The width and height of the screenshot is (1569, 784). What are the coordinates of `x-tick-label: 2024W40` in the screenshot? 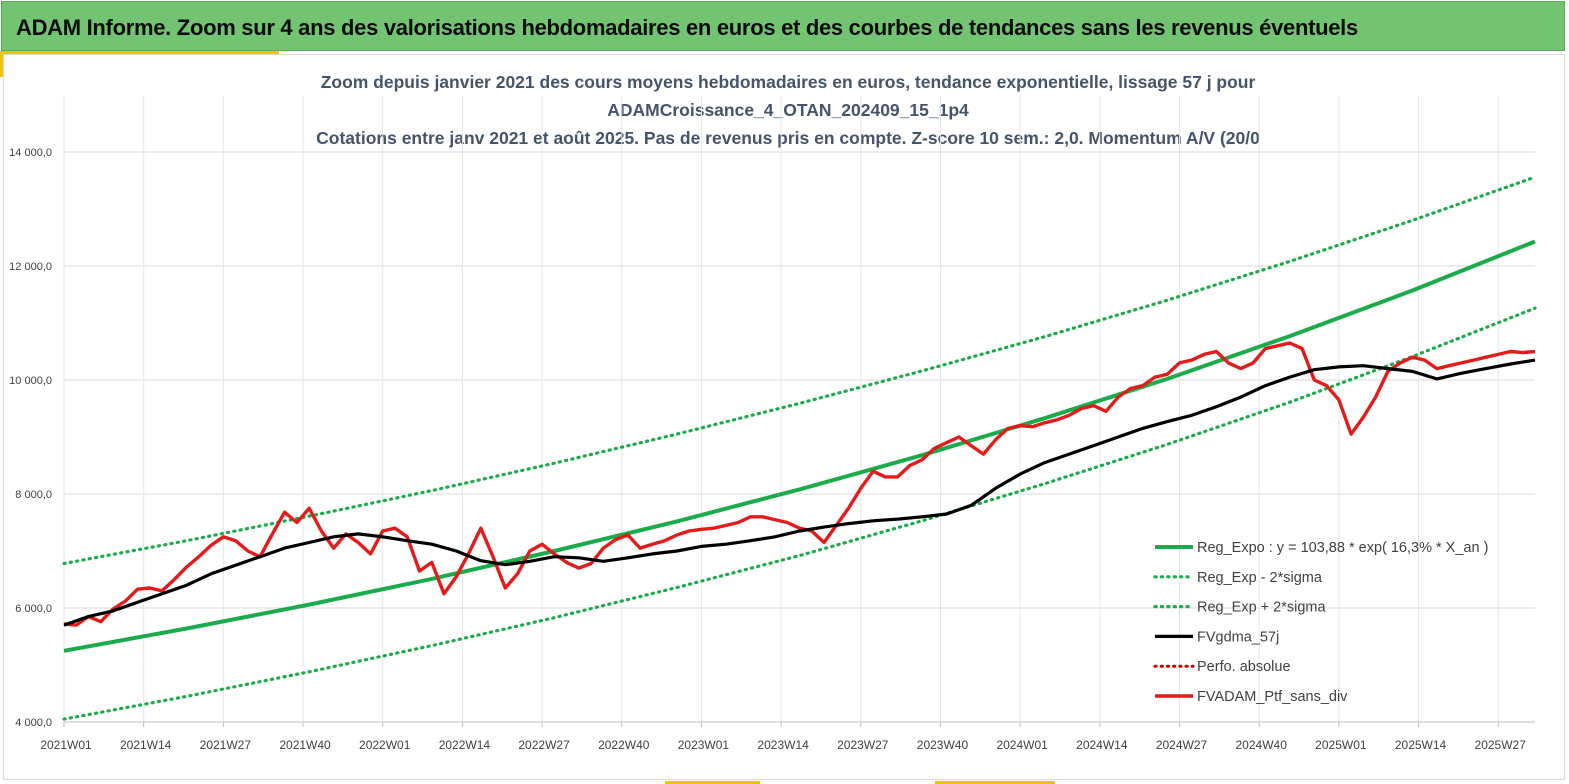 It's located at (1262, 745).